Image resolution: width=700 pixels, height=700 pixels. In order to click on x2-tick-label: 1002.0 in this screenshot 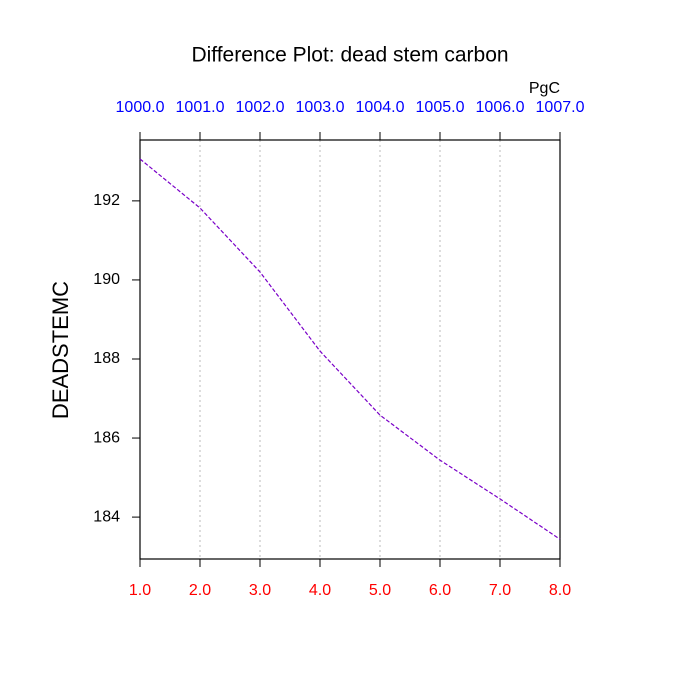, I will do `click(260, 107)`.